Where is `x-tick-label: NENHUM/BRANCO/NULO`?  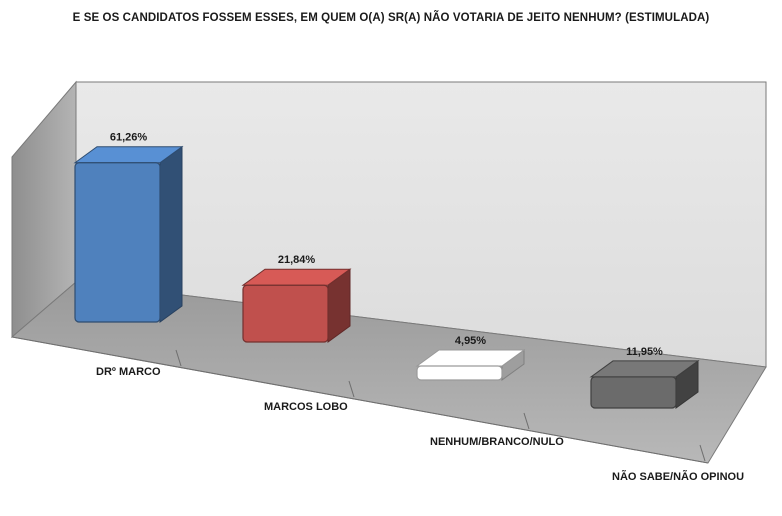
x-tick-label: NENHUM/BRANCO/NULO is located at coordinates (497, 442).